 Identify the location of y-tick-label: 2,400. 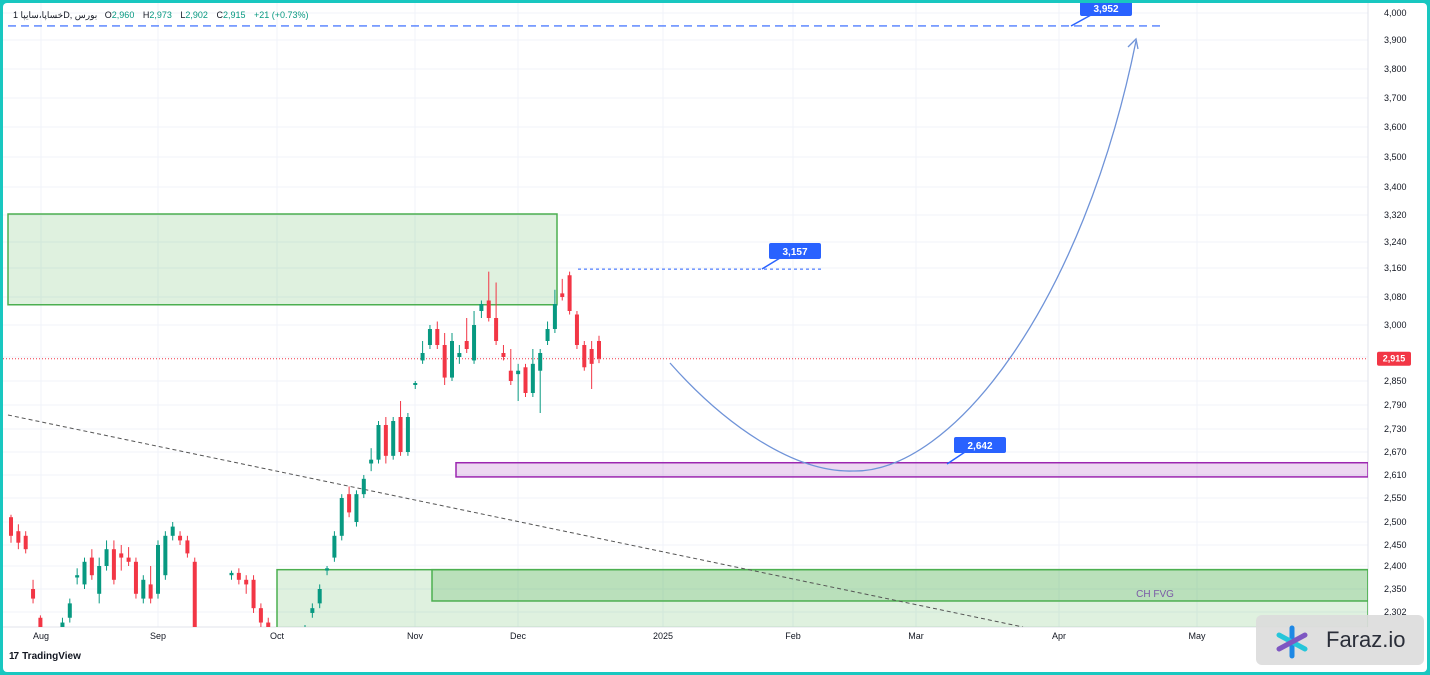
(1395, 566).